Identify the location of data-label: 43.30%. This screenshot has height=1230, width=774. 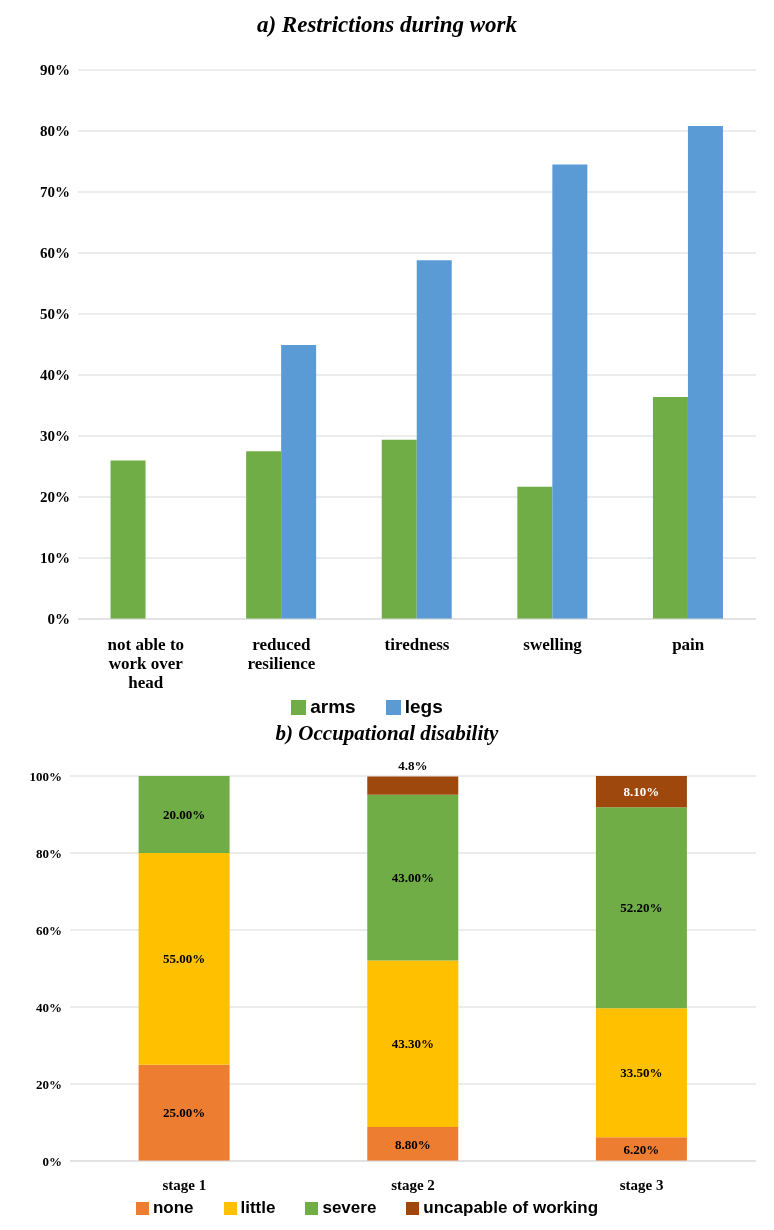
(412, 1044).